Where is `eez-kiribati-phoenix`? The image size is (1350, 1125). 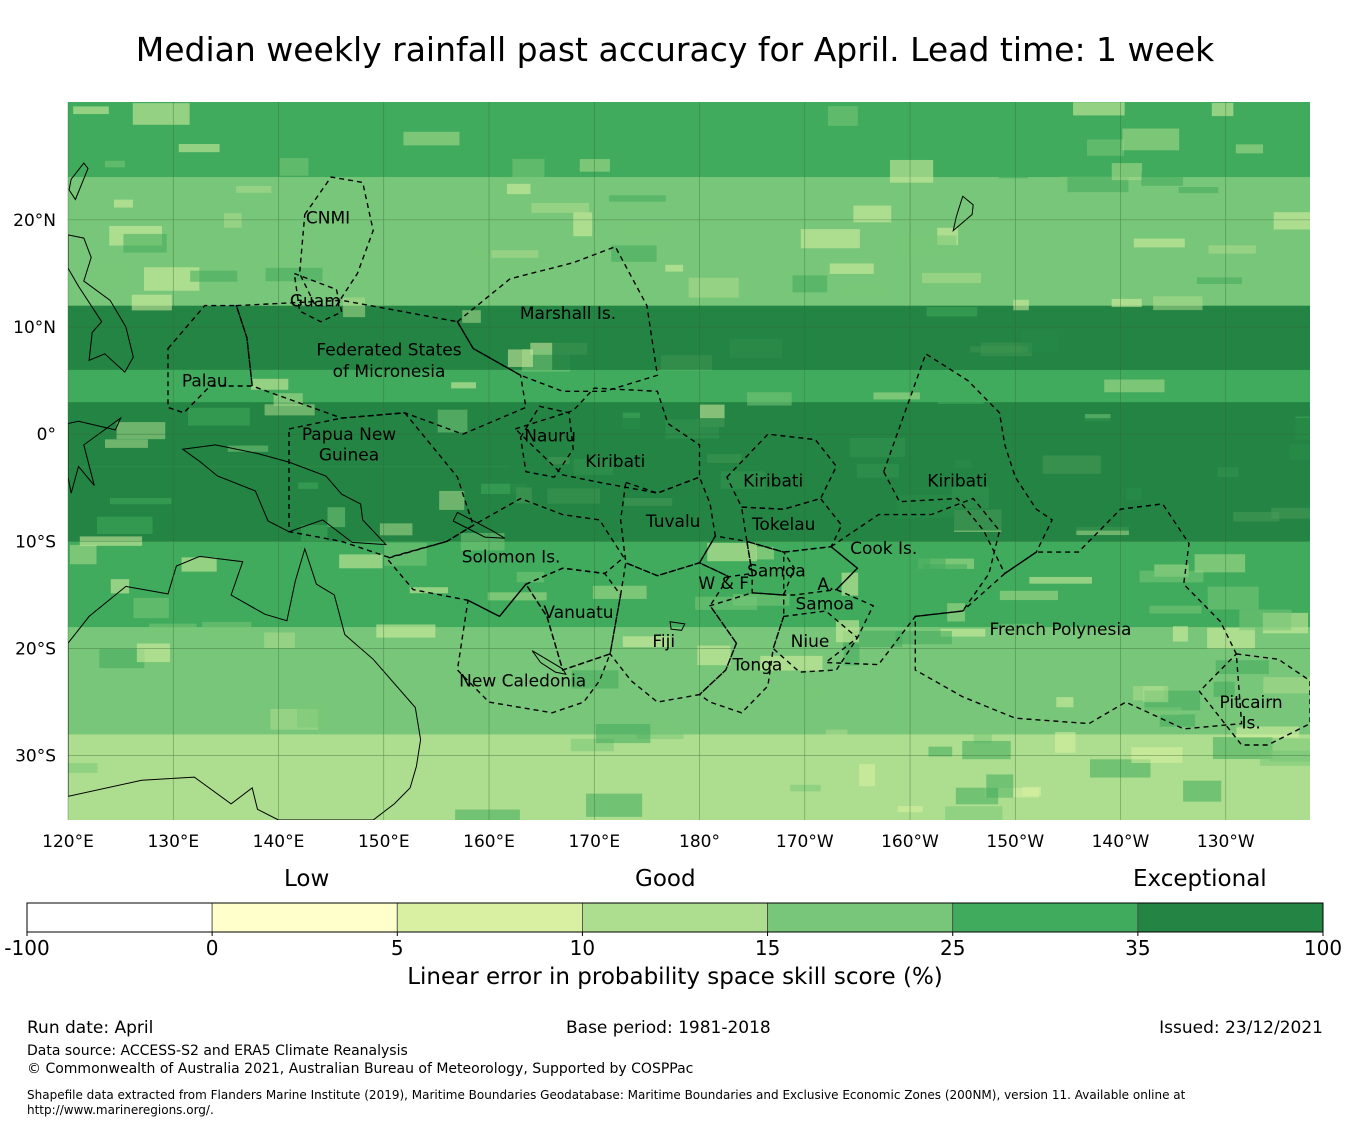 eez-kiribati-phoenix is located at coordinates (782, 471).